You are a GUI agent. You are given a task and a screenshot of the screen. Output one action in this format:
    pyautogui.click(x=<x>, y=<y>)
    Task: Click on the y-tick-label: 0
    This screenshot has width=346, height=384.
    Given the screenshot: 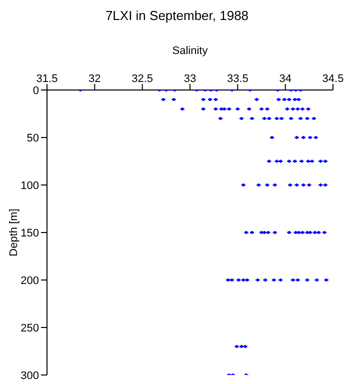 What is the action you would take?
    pyautogui.click(x=35, y=90)
    